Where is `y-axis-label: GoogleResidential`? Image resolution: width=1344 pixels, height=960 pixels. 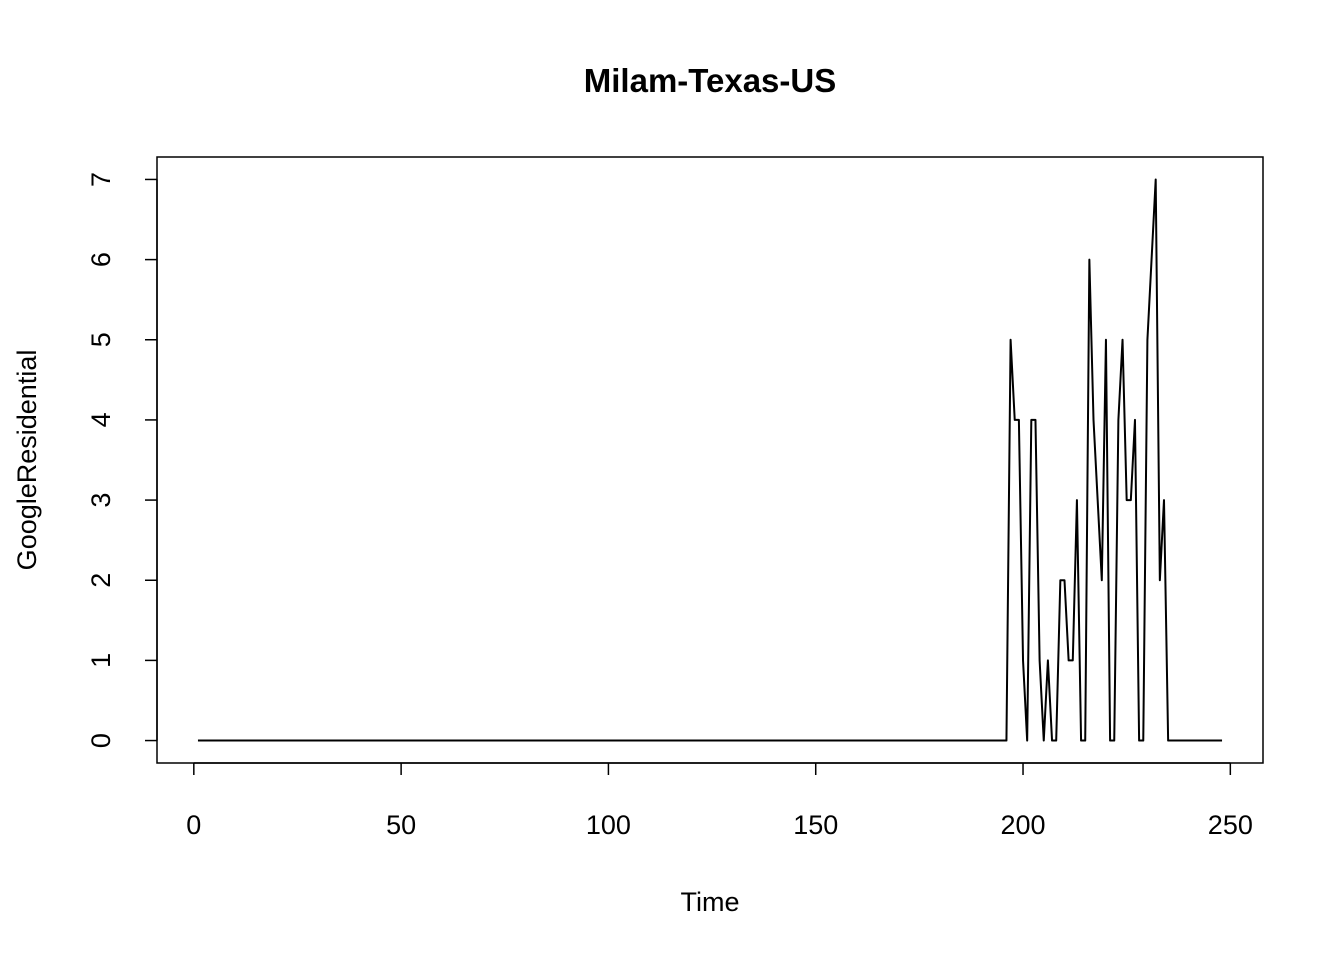
y-axis-label: GoogleResidential is located at coordinates (27, 460).